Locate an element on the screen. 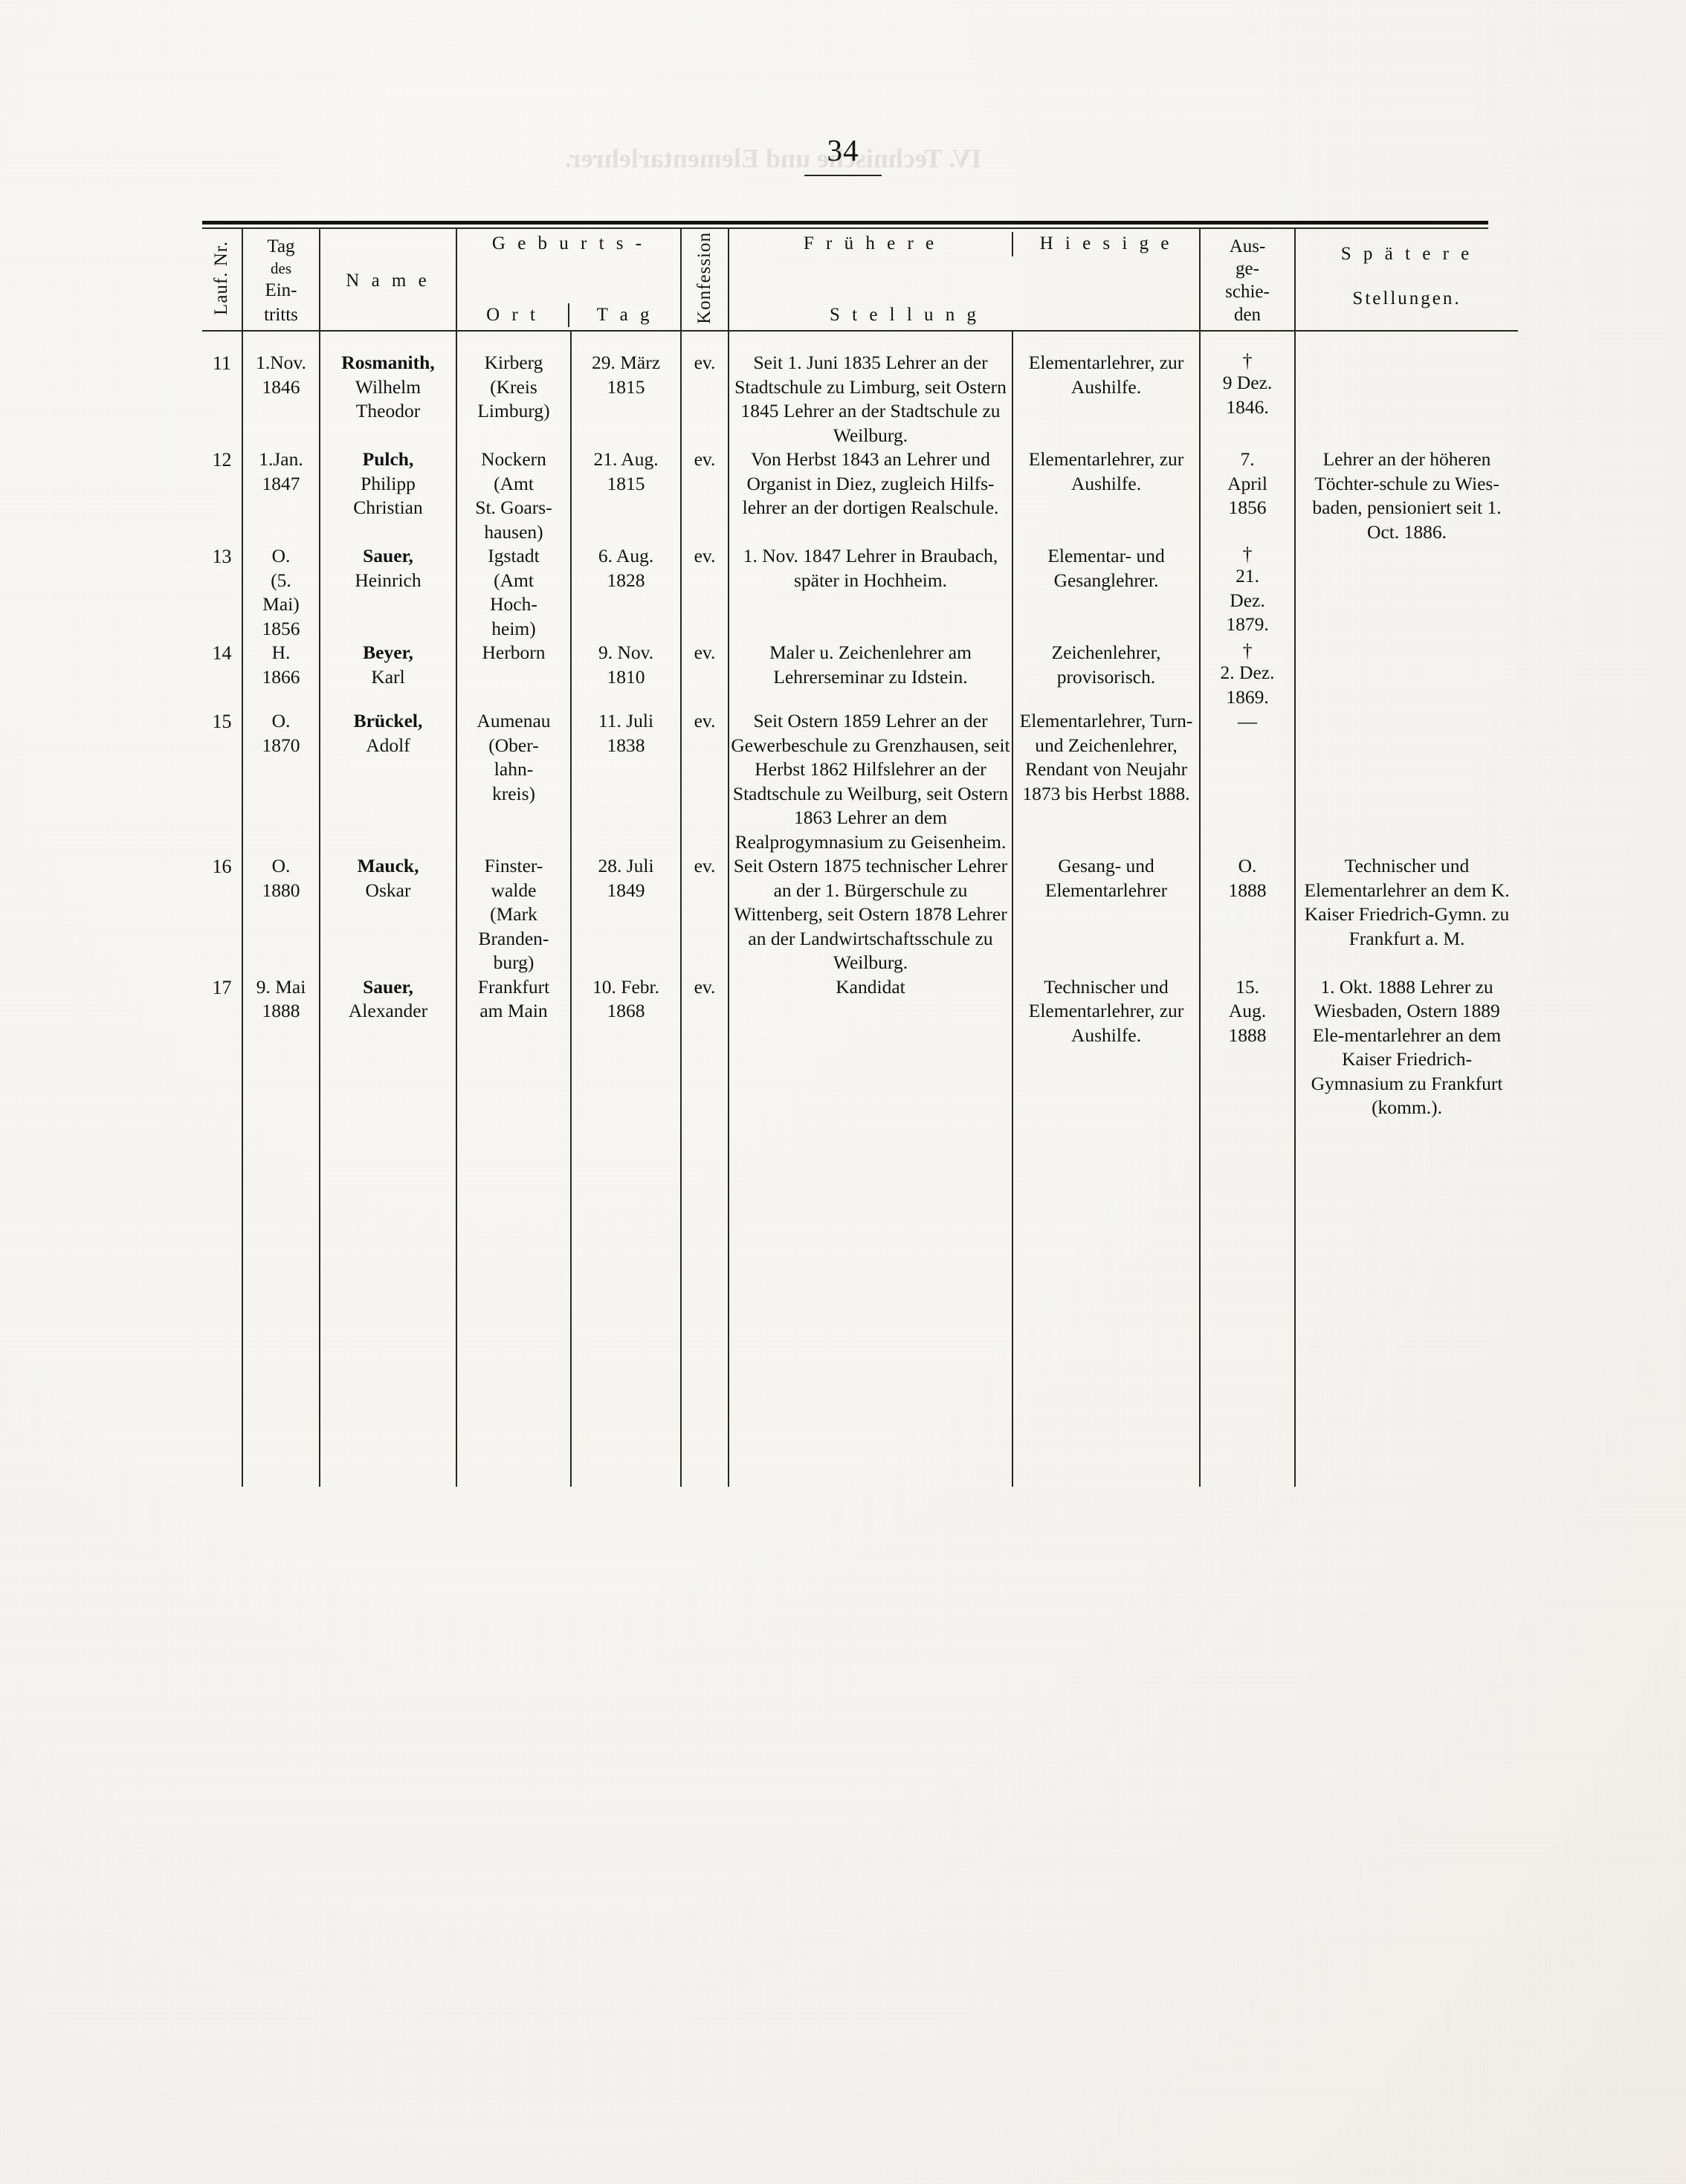  geburtsort-line: Branden- is located at coordinates (513, 938).